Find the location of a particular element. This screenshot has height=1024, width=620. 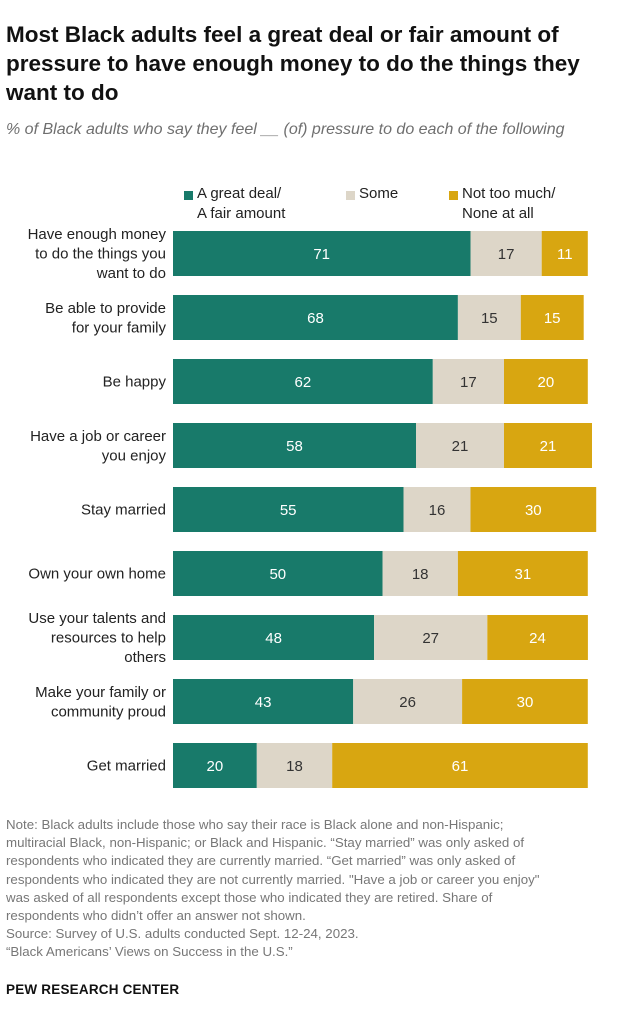

legend-some: Some is located at coordinates (372, 194).